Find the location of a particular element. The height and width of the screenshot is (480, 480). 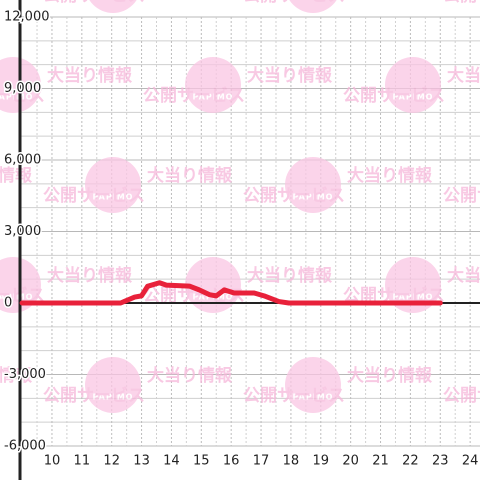

x-tick-label: 19 is located at coordinates (321, 461).